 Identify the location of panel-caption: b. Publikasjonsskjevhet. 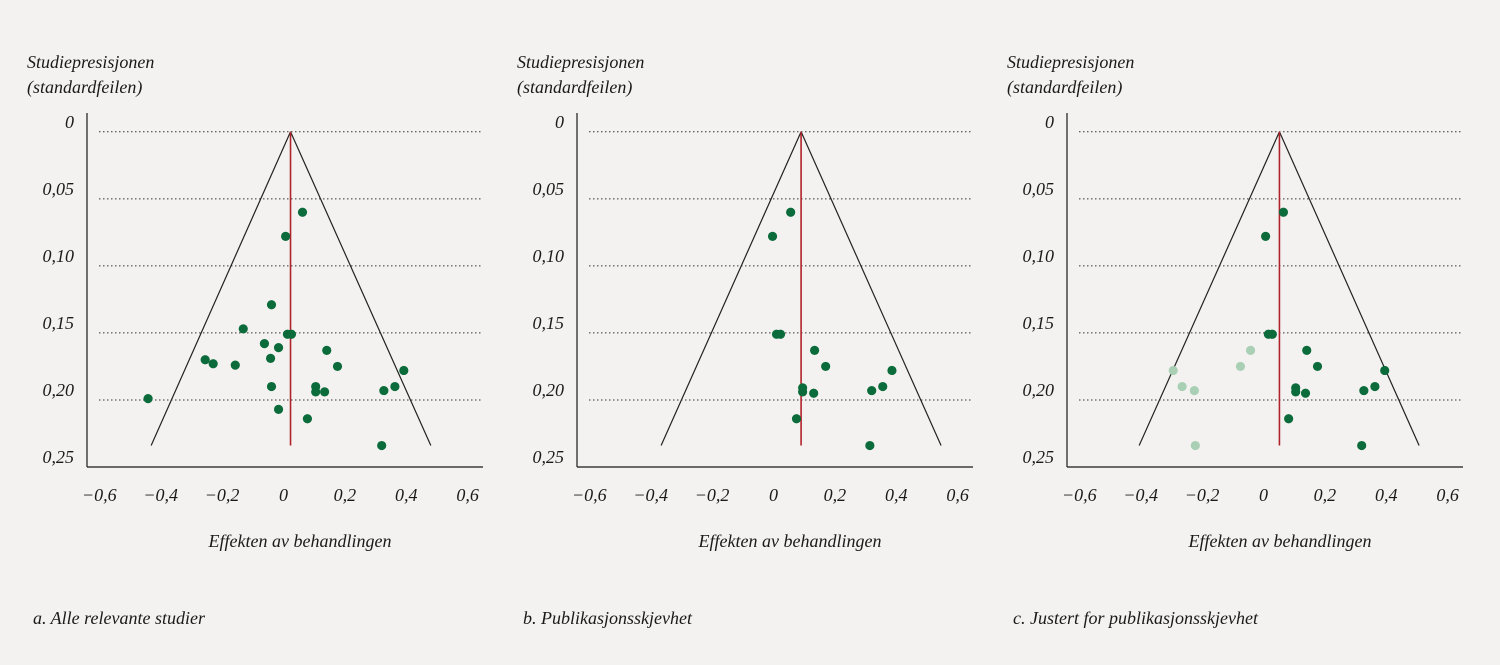
(608, 618).